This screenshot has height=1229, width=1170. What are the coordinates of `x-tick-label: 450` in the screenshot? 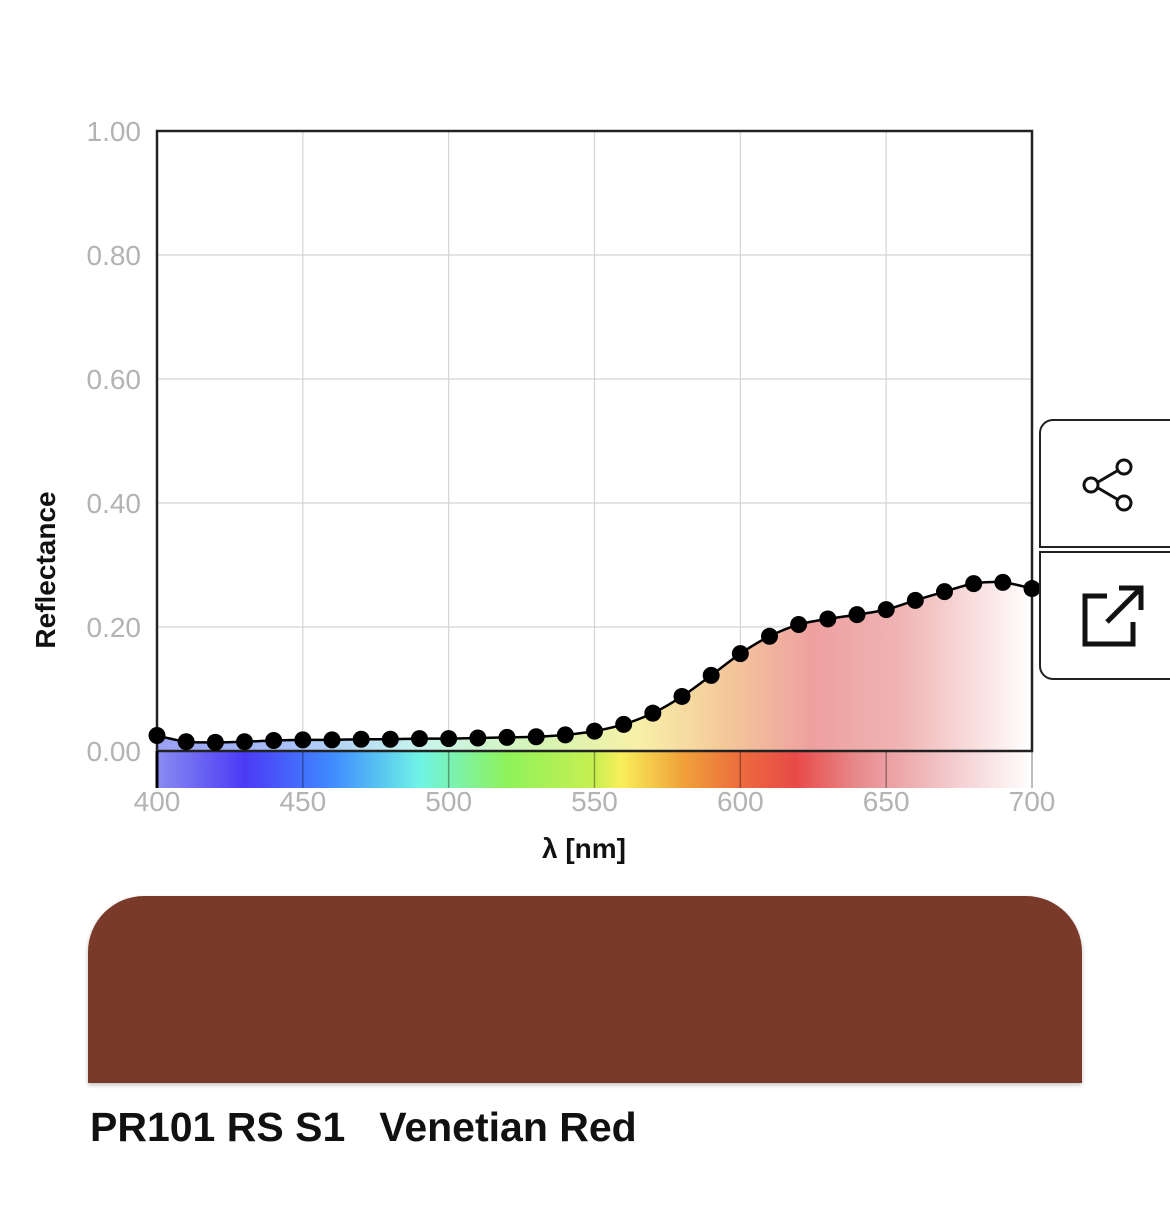 It's located at (302, 801).